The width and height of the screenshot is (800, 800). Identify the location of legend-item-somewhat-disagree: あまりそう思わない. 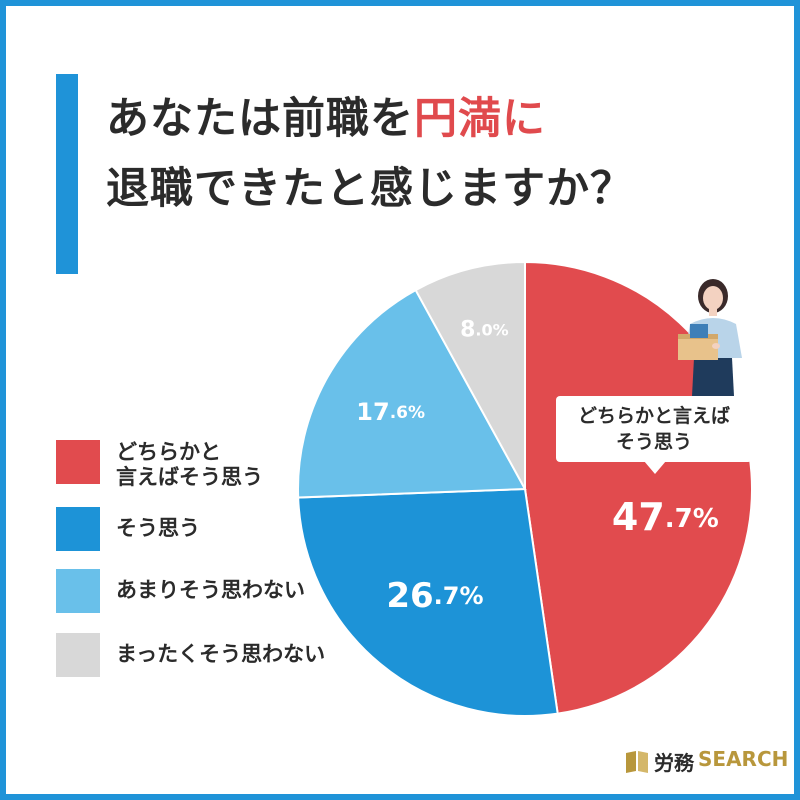
(206, 594).